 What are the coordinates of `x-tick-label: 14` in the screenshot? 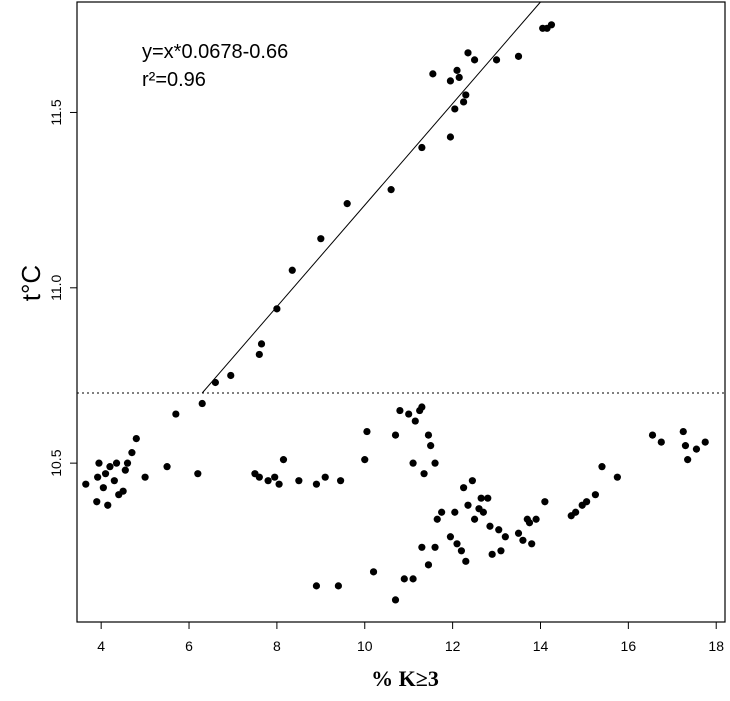 It's located at (541, 646).